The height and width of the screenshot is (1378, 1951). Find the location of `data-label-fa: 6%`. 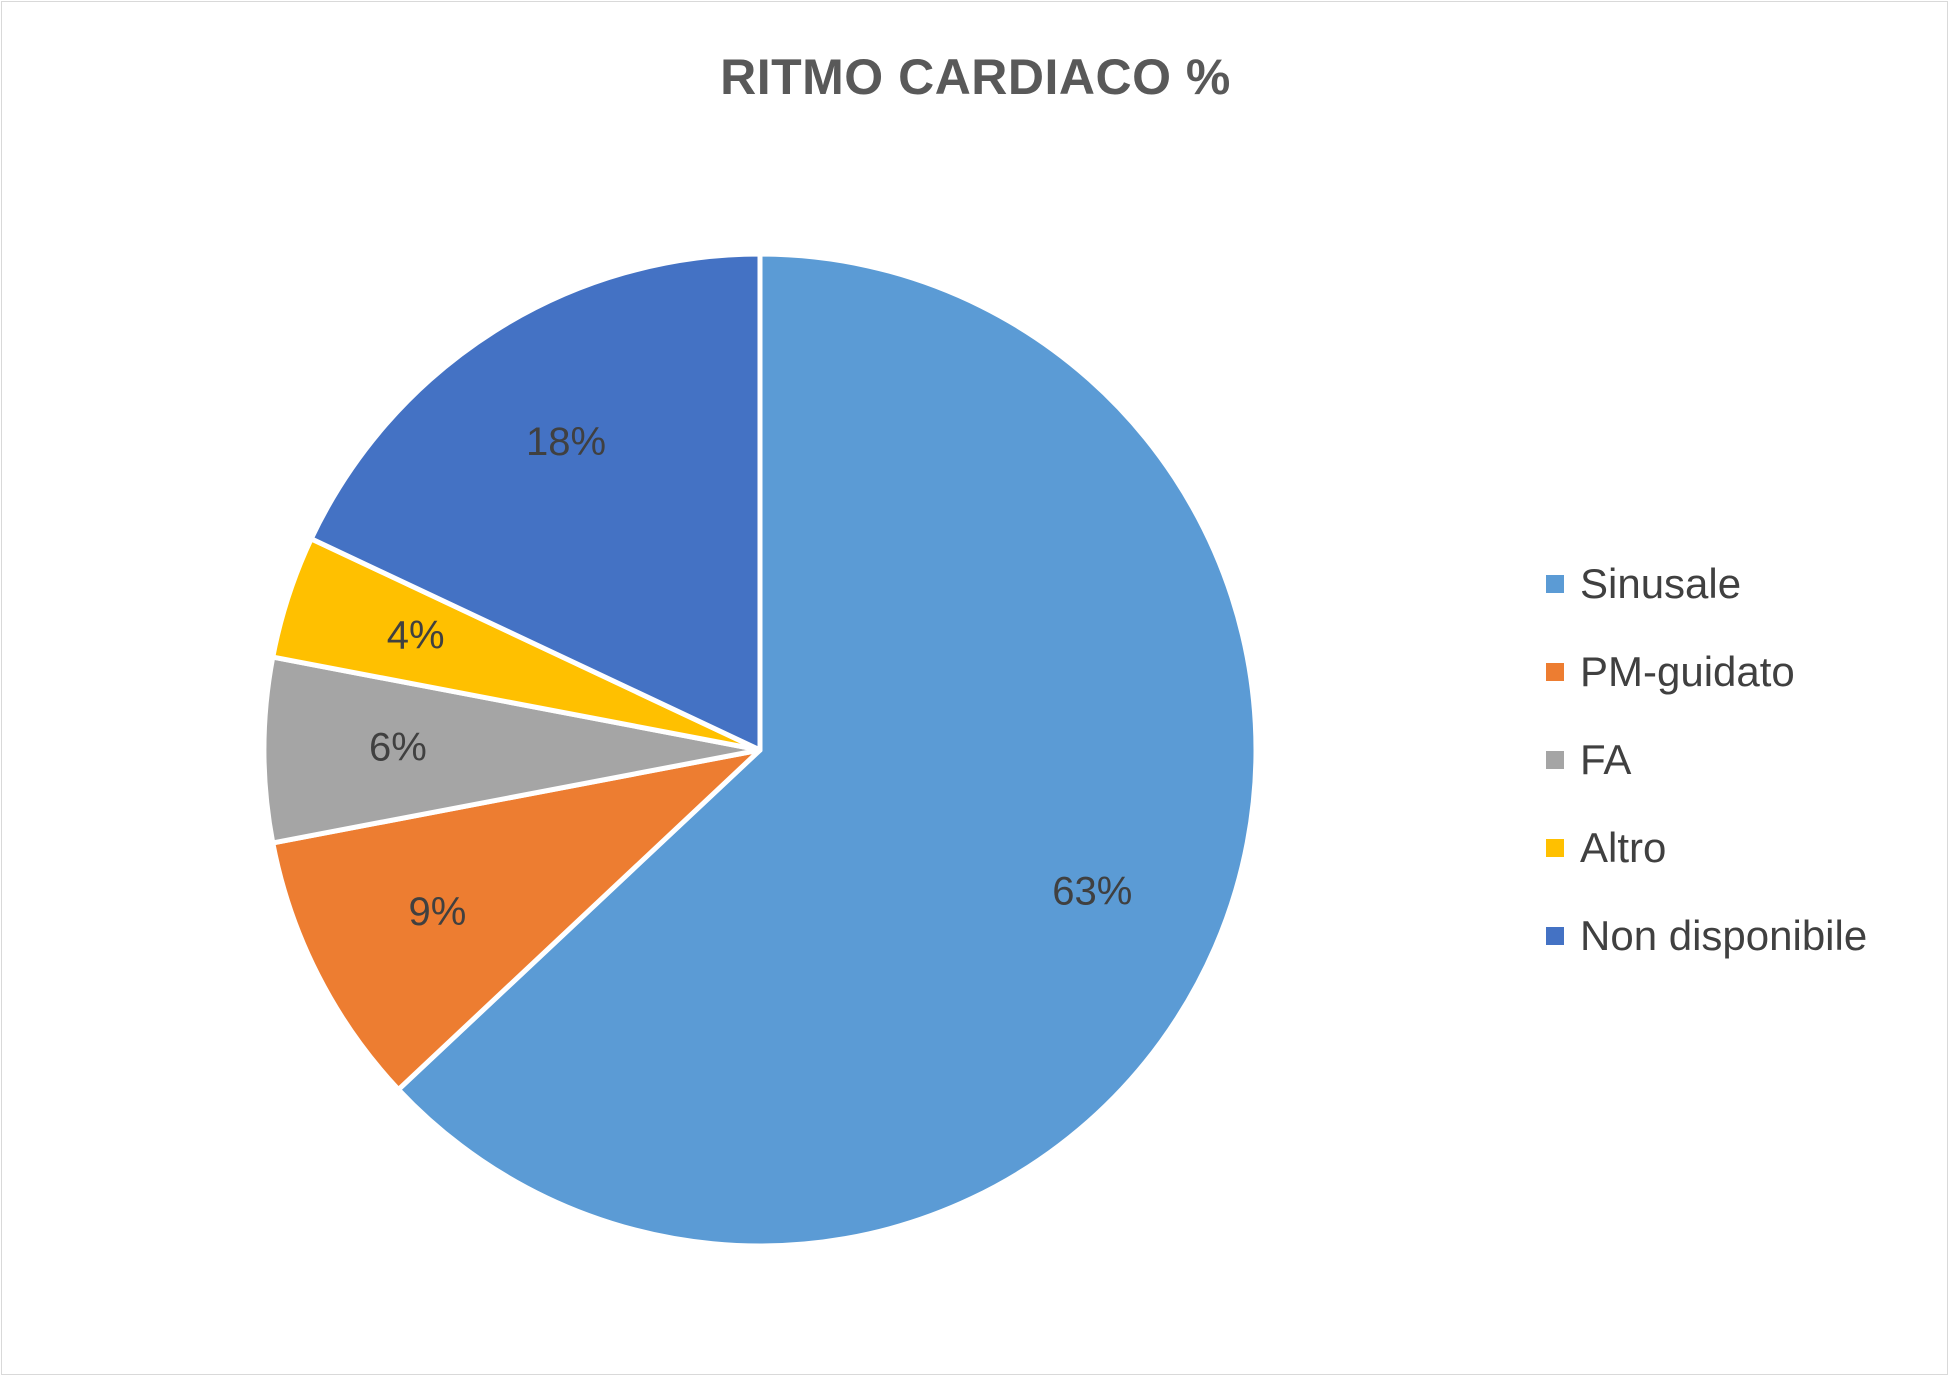

data-label-fa: 6% is located at coordinates (398, 748).